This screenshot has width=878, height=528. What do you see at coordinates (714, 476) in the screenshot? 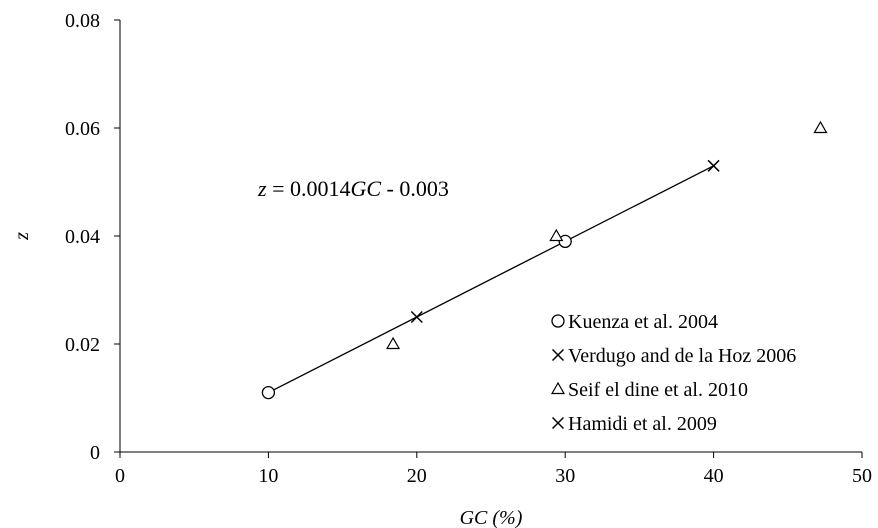
I see `x-tick-label: 40` at bounding box center [714, 476].